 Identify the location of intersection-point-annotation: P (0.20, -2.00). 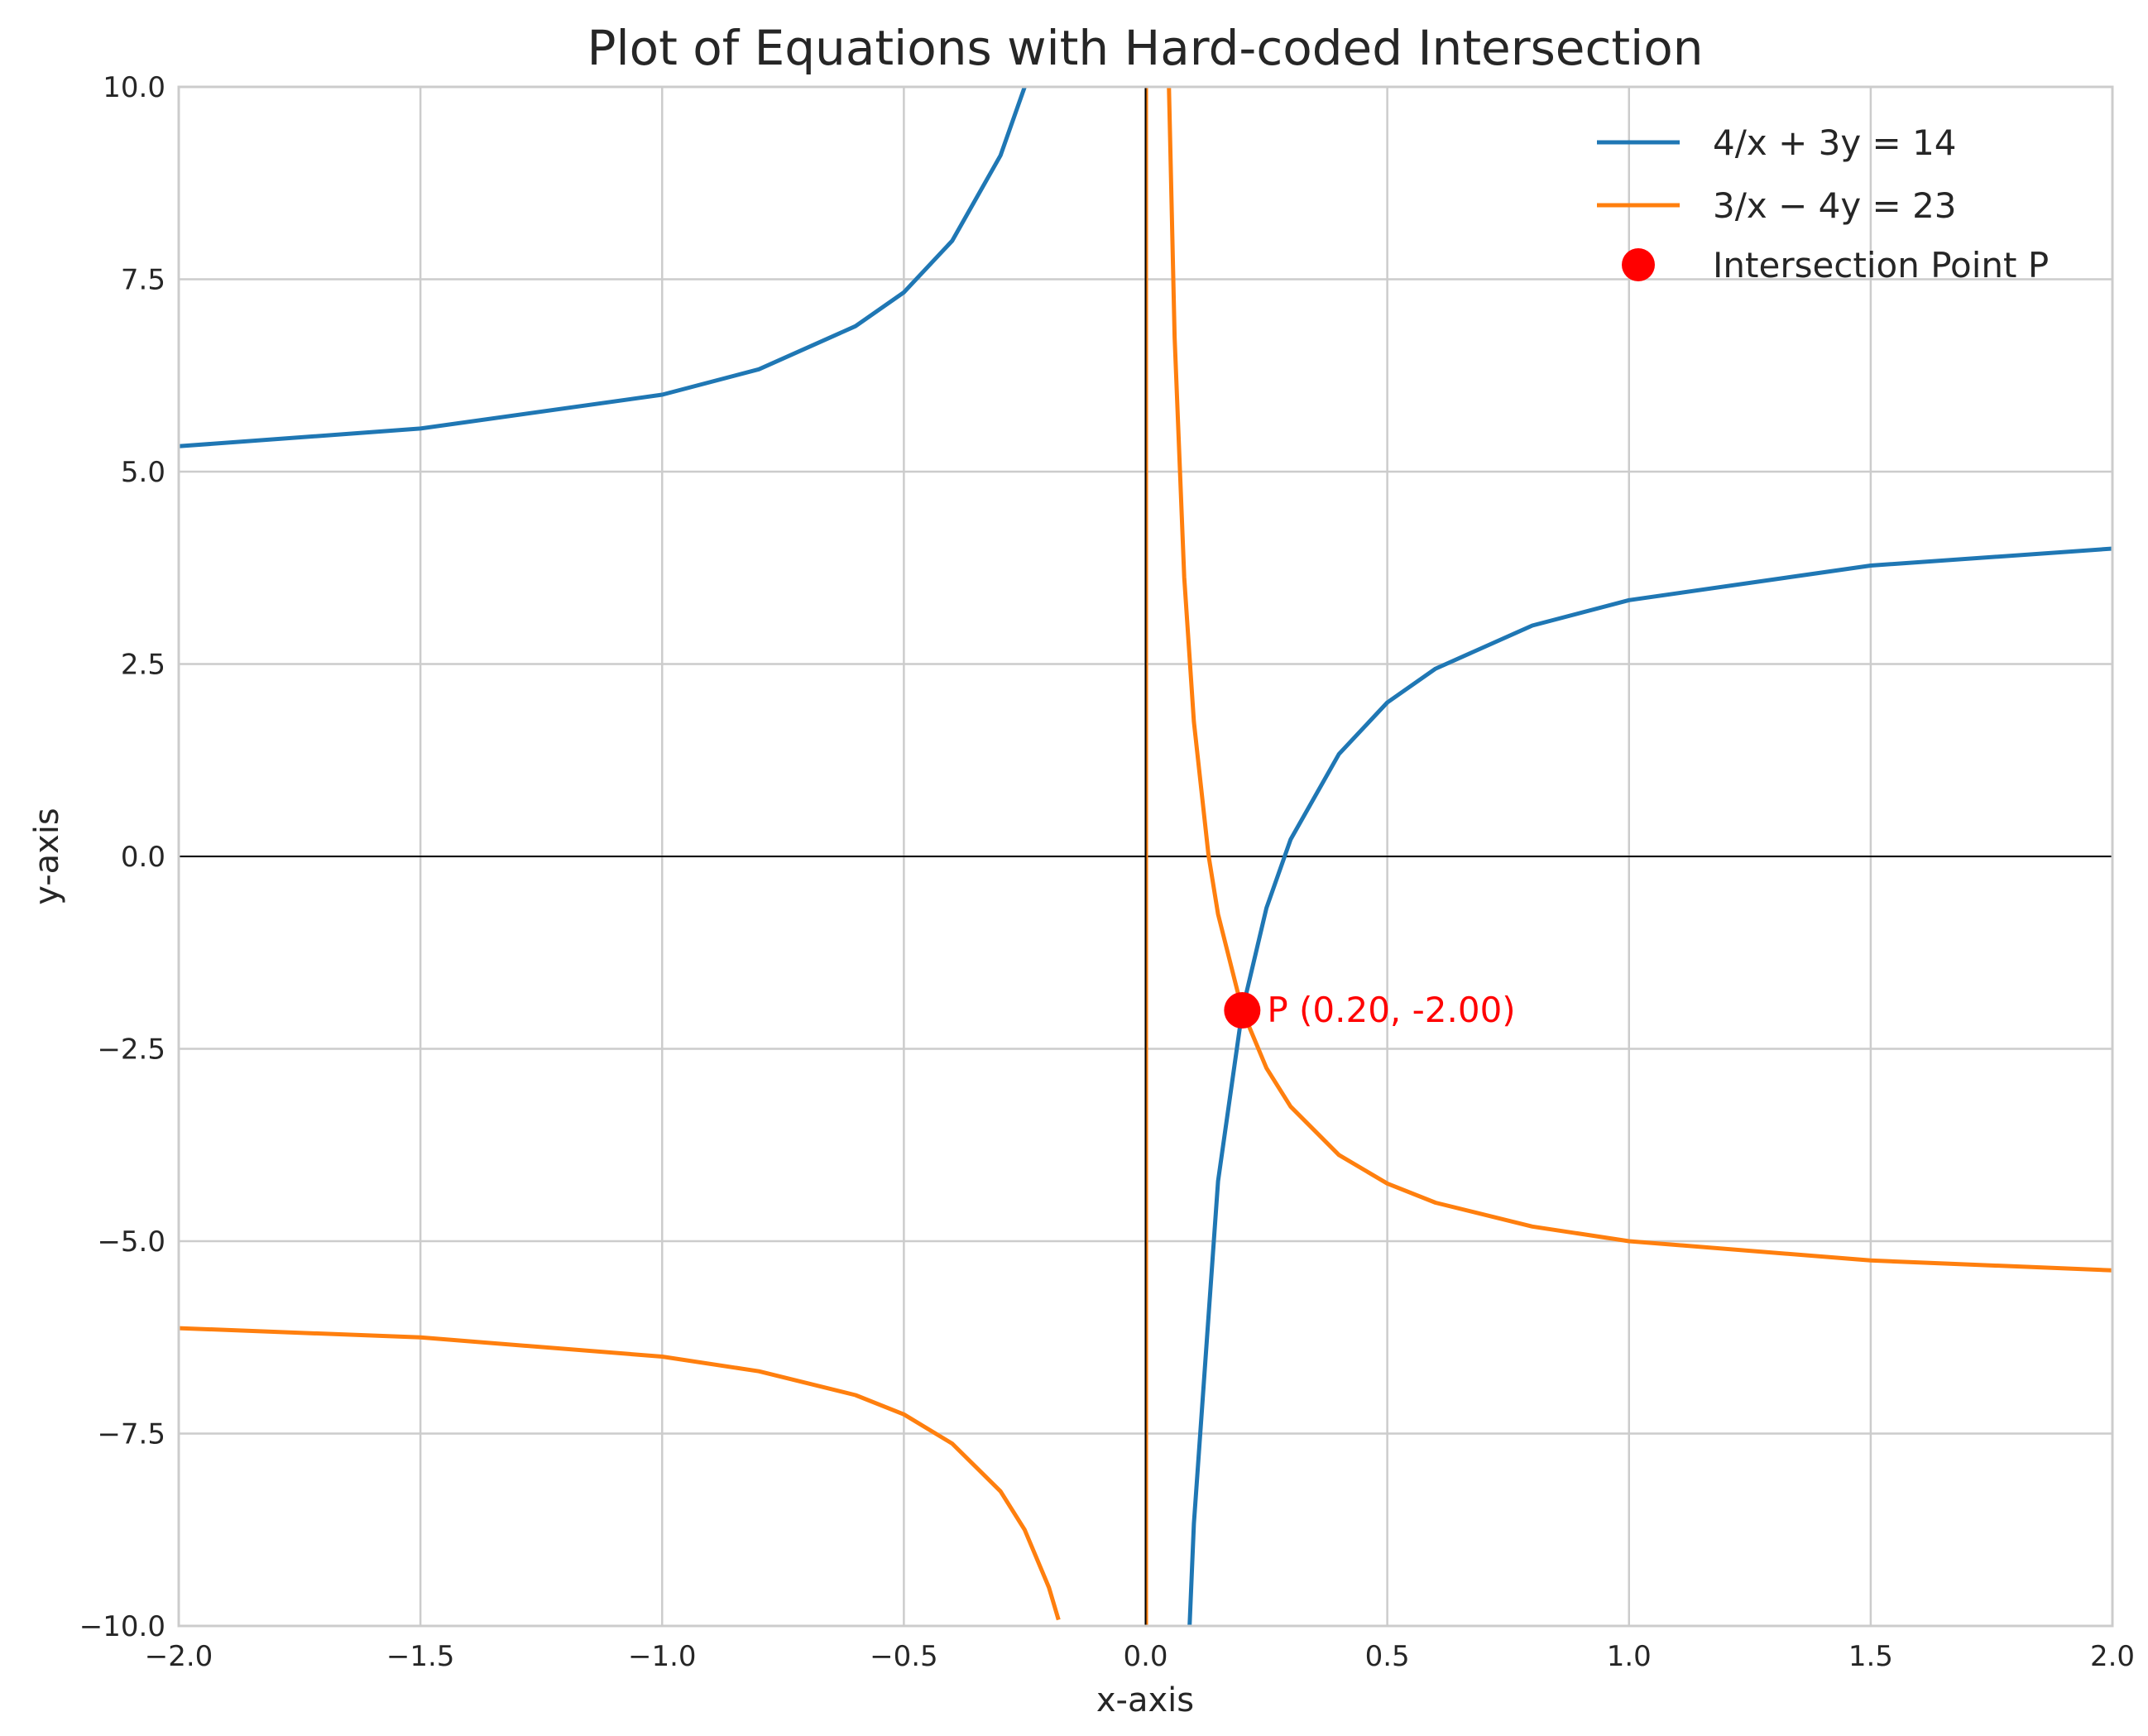
(1391, 1010).